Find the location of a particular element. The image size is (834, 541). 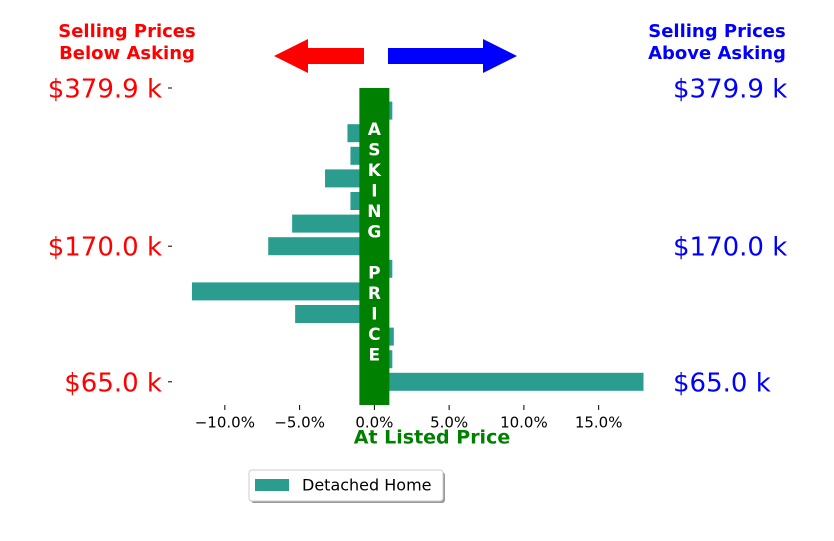

left-annotation: Below Asking is located at coordinates (127, 53).